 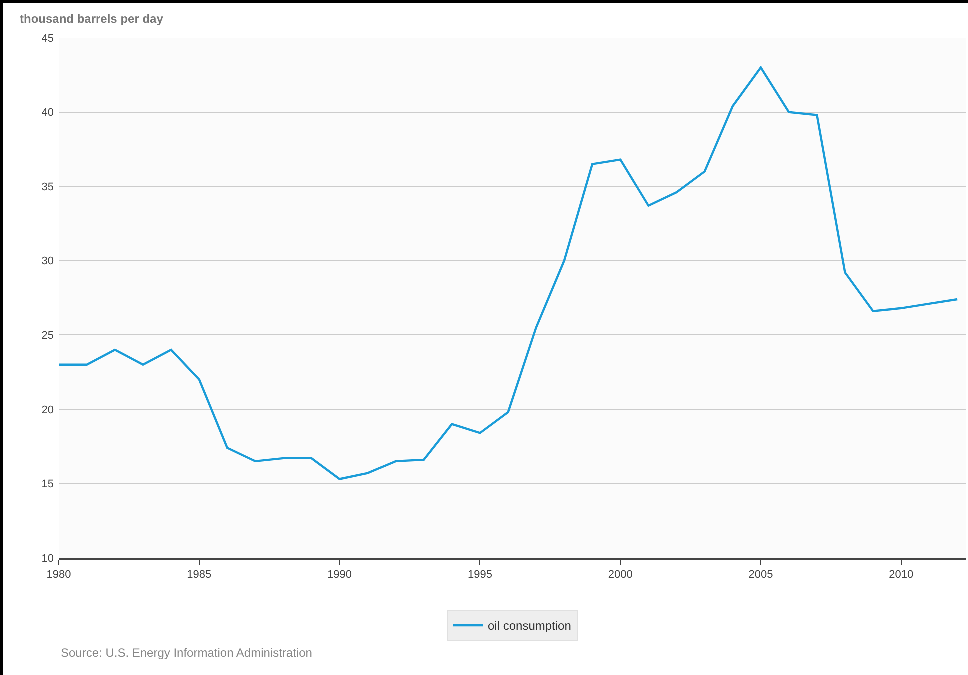 I want to click on y-tick-label: 25, so click(x=48, y=336).